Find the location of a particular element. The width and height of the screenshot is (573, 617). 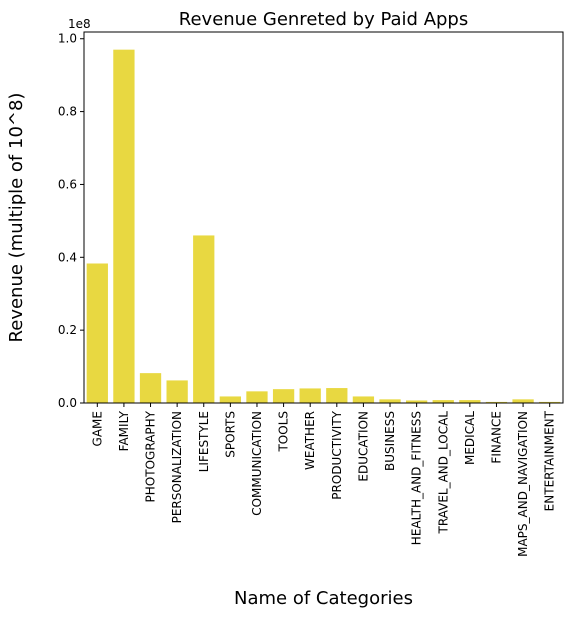

y-tick-label: 0.8 is located at coordinates (67, 112).